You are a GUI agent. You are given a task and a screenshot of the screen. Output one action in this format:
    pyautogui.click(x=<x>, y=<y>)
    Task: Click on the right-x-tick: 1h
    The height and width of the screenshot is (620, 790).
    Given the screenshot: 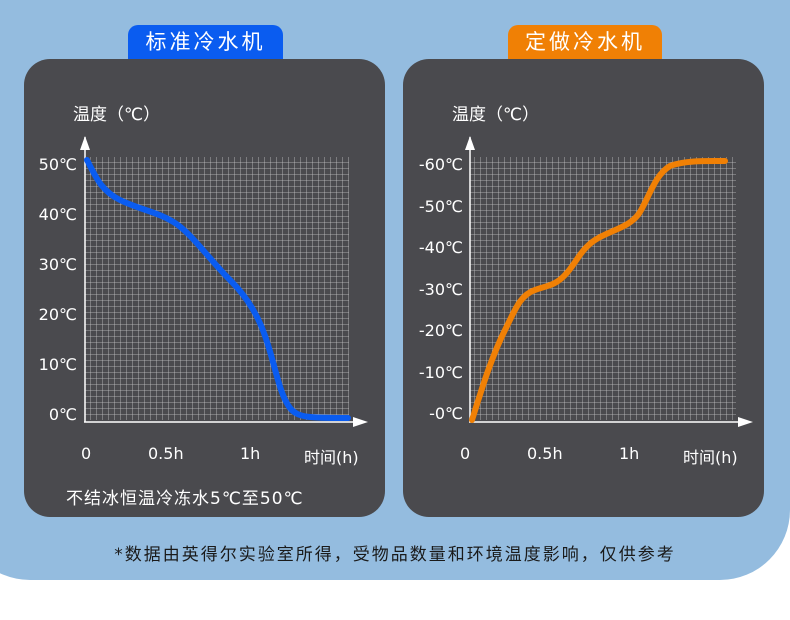 What is the action you would take?
    pyautogui.click(x=629, y=453)
    